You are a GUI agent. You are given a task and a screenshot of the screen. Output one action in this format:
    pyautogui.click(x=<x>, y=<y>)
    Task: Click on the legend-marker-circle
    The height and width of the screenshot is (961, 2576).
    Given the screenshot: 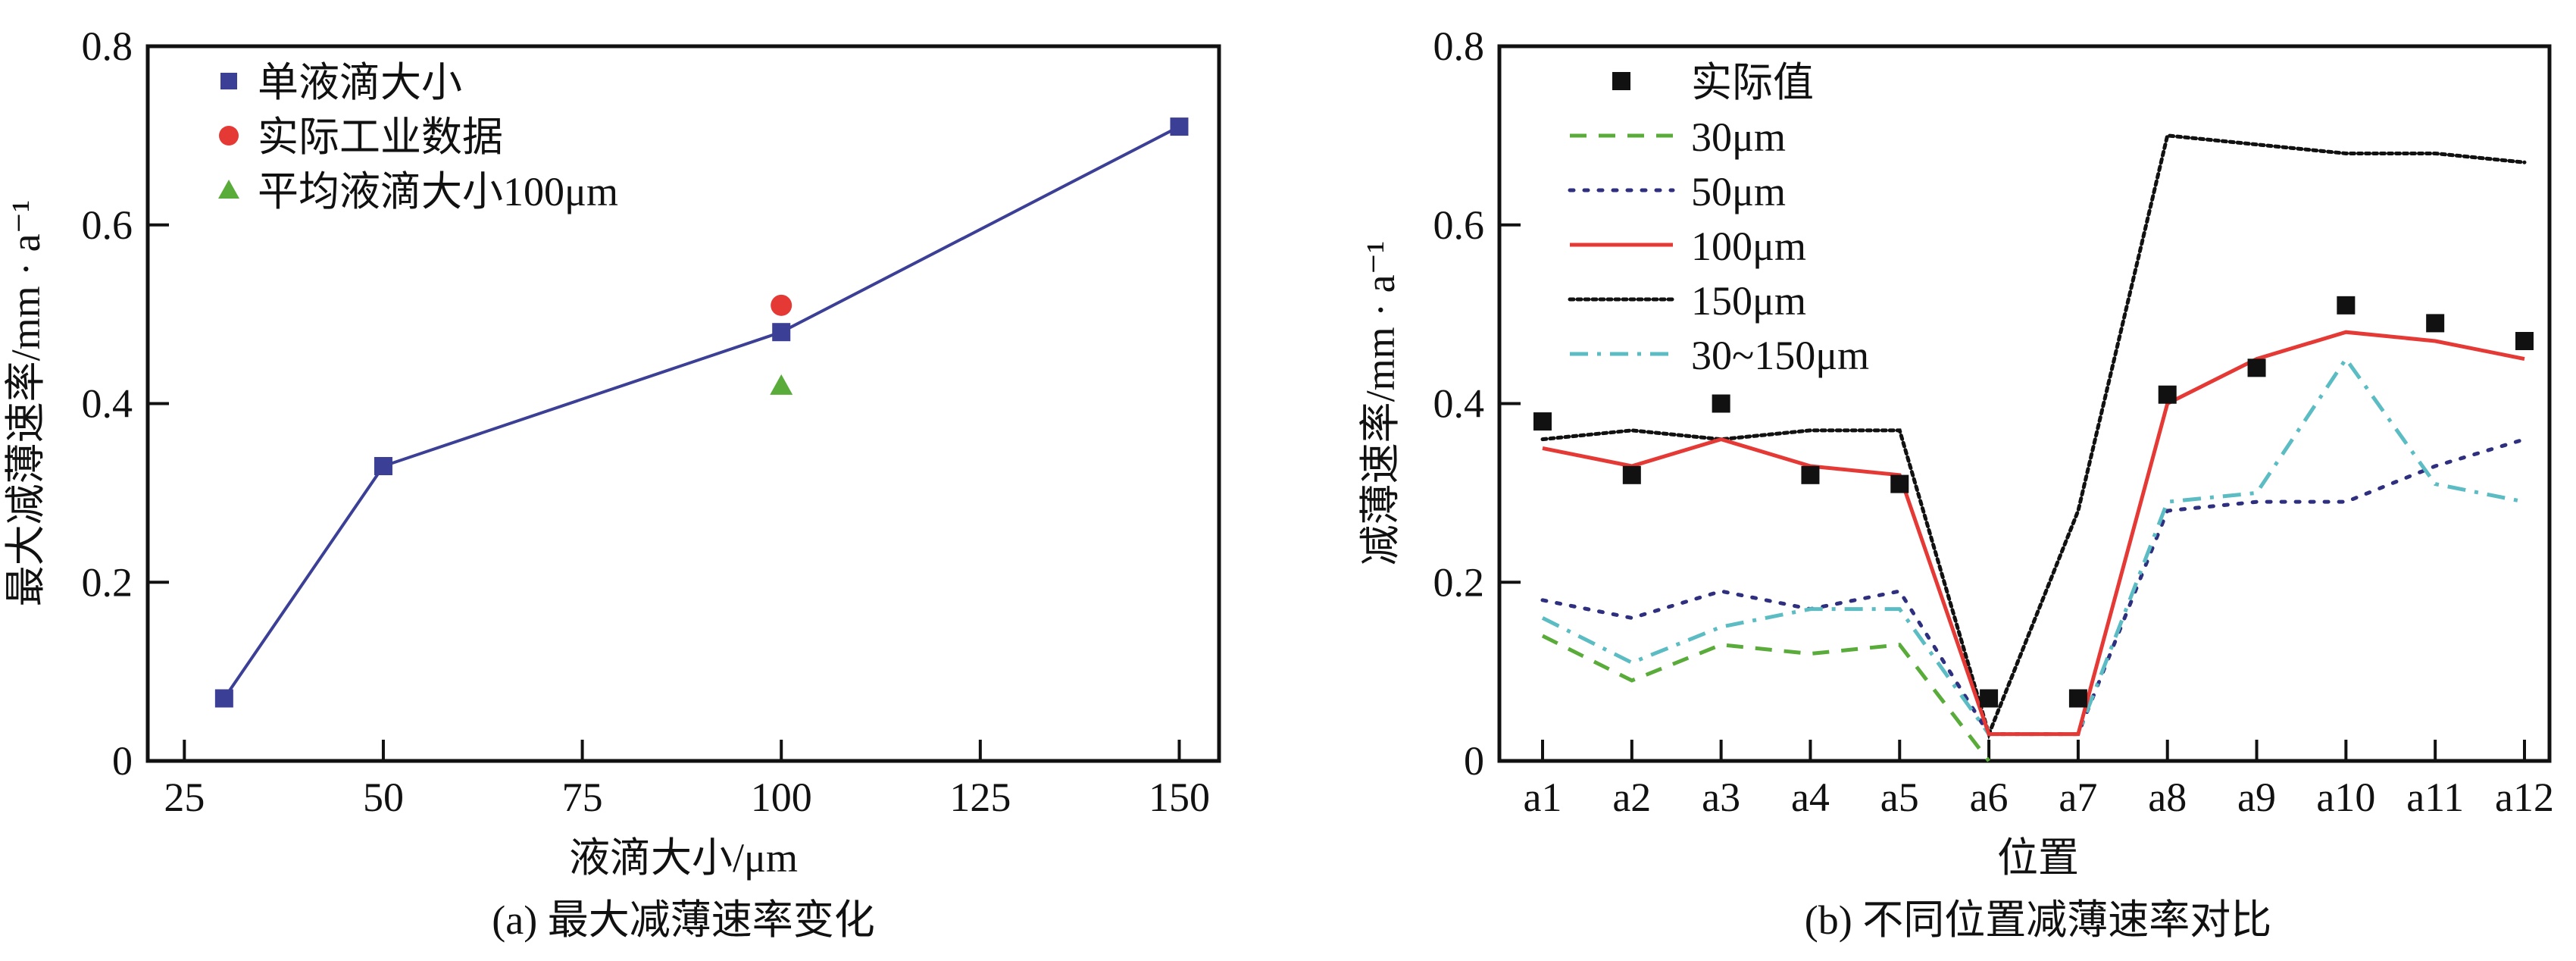 What is the action you would take?
    pyautogui.click(x=229, y=136)
    